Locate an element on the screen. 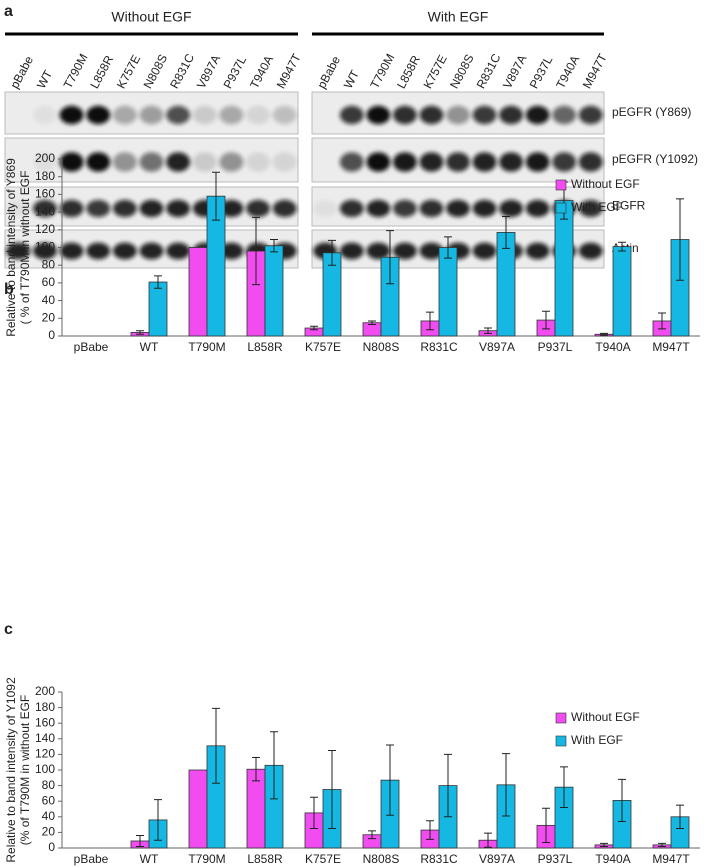  row-label: EGFR is located at coordinates (629, 206).